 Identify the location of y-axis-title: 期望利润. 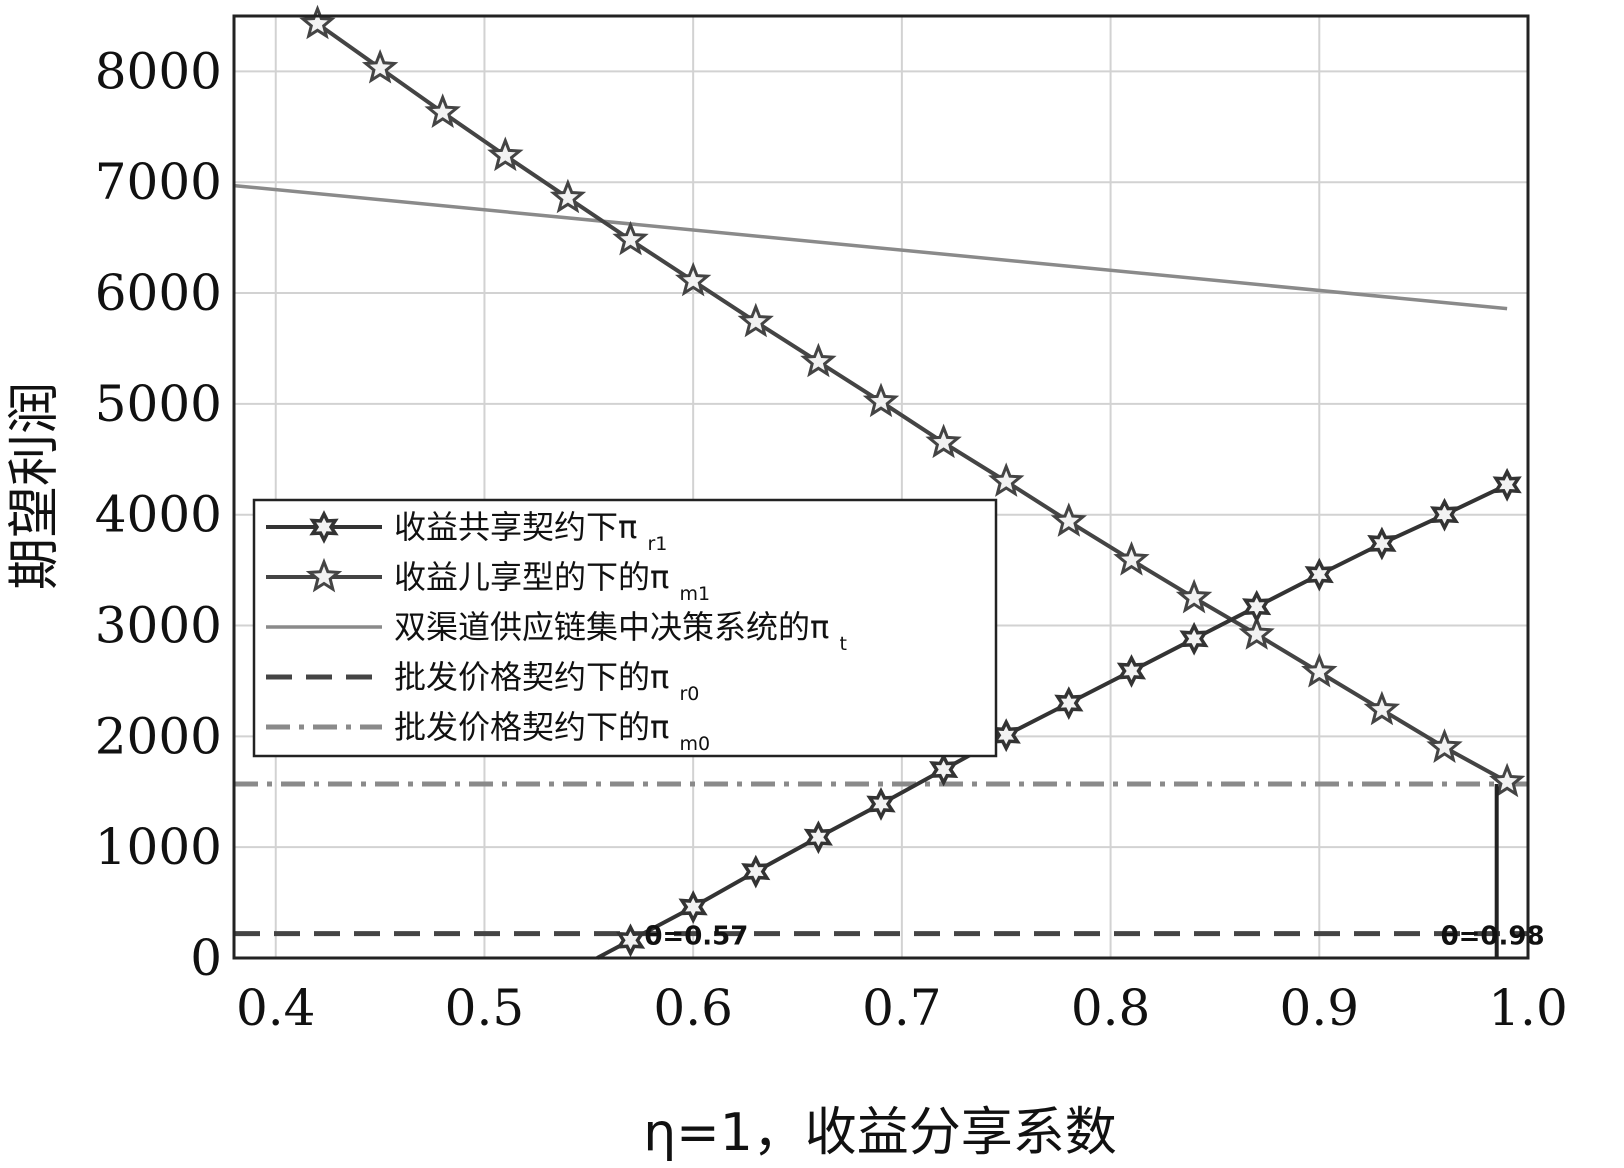
(35, 486).